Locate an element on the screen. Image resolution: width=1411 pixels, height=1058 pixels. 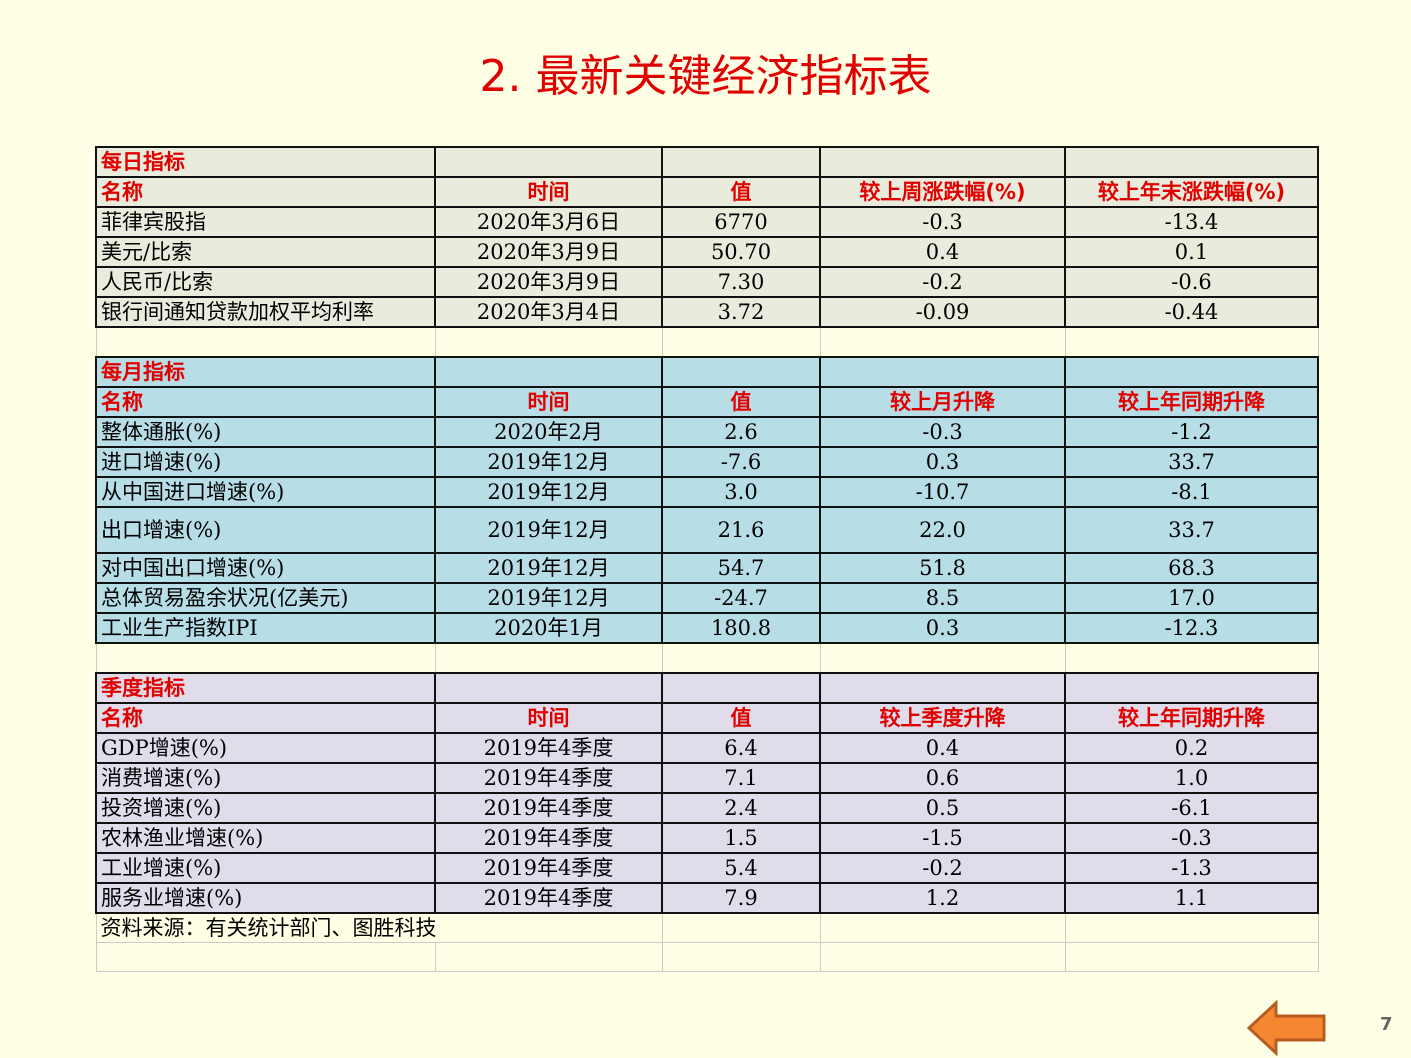
table-cell: 菲律宾股指 is located at coordinates (265, 222).